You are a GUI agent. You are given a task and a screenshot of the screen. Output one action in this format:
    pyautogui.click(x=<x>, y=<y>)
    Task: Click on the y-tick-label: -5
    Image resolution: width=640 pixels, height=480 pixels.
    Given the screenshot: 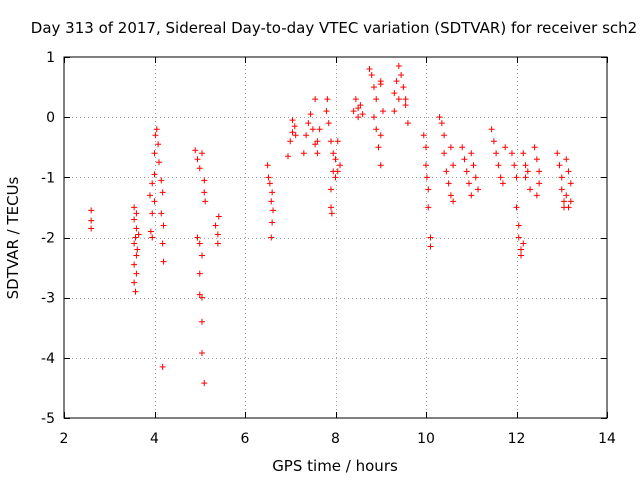 What is the action you would take?
    pyautogui.click(x=48, y=419)
    